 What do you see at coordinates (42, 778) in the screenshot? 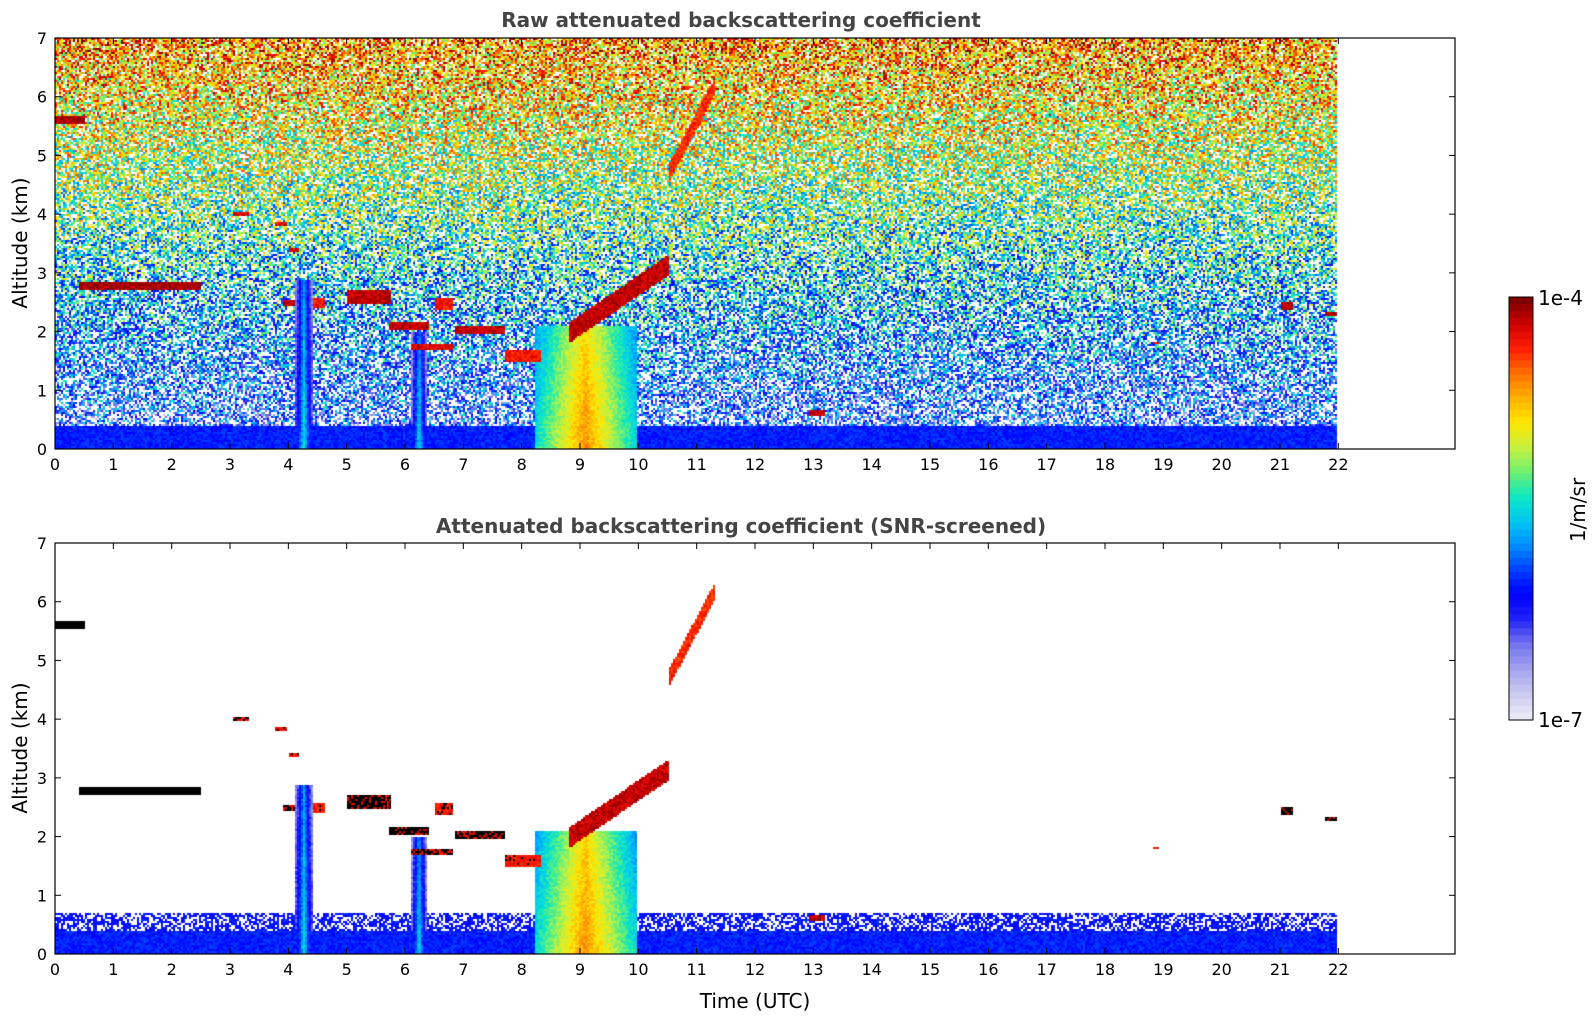
I see `y-tick-label: 3` at bounding box center [42, 778].